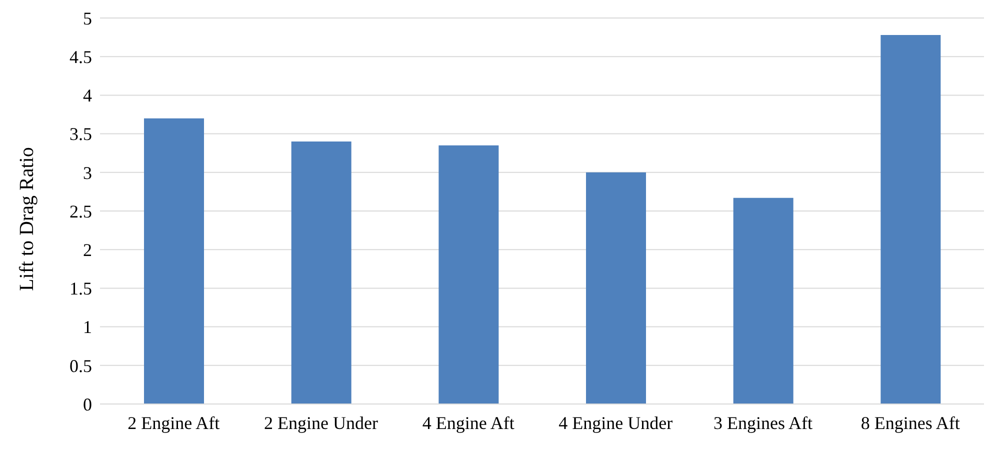 The height and width of the screenshot is (475, 996). Describe the element at coordinates (321, 422) in the screenshot. I see `x-tick-label: 2 Engine Under` at that location.